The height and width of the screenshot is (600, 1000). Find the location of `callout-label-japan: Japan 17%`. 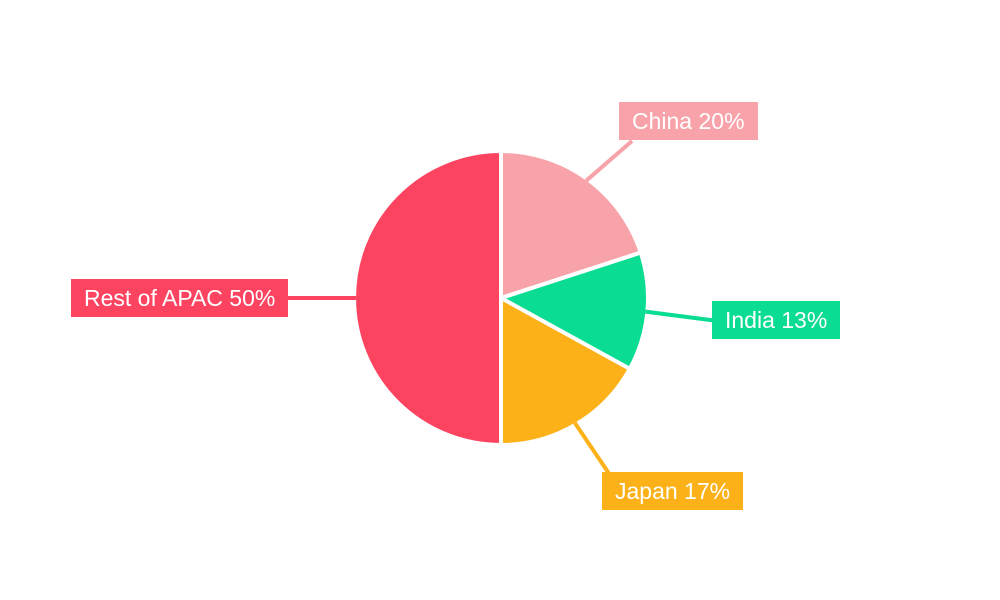

callout-label-japan: Japan 17% is located at coordinates (673, 491).